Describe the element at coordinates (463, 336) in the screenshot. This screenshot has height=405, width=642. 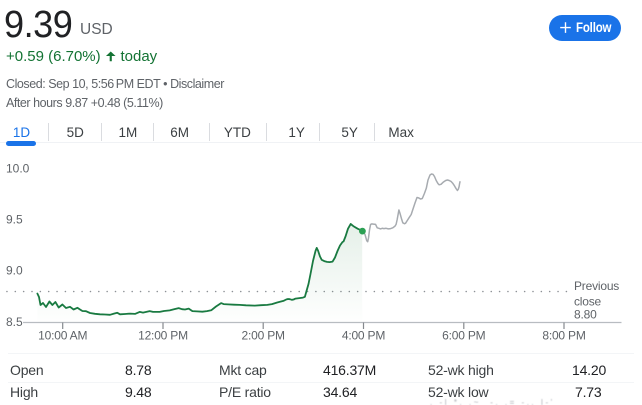
I see `svg-text: 6:00 PM` at that location.